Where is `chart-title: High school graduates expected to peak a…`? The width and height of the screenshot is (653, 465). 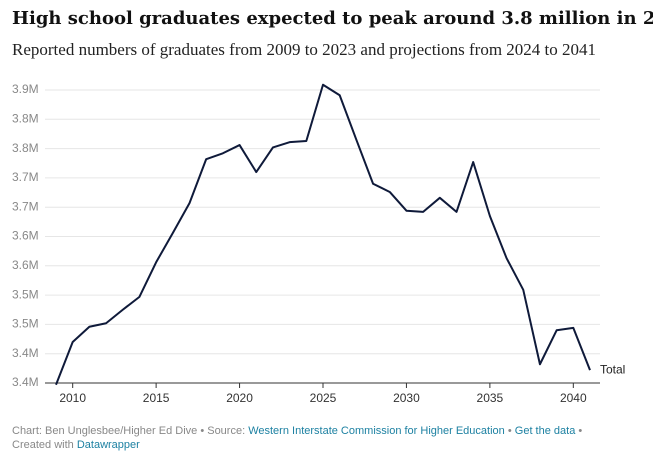
chart-title: High school graduates expected to peak a… is located at coordinates (332, 18).